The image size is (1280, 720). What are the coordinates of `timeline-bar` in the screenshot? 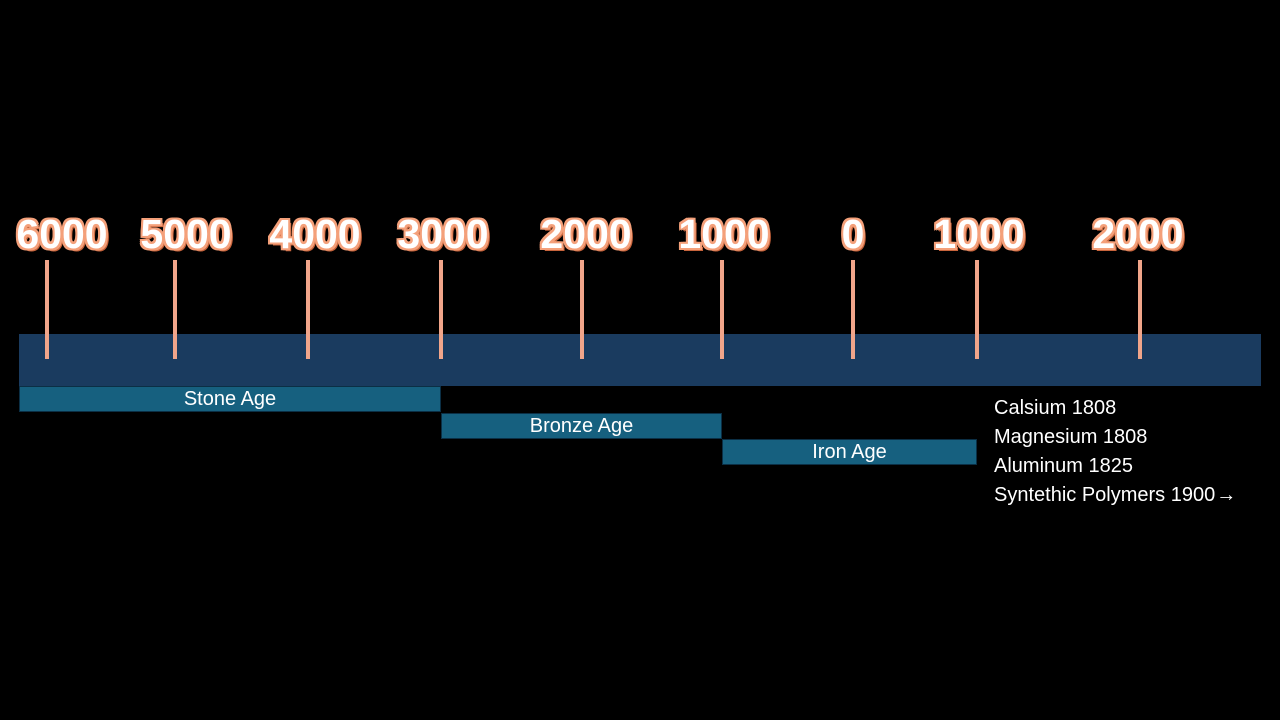 It's located at (640, 360).